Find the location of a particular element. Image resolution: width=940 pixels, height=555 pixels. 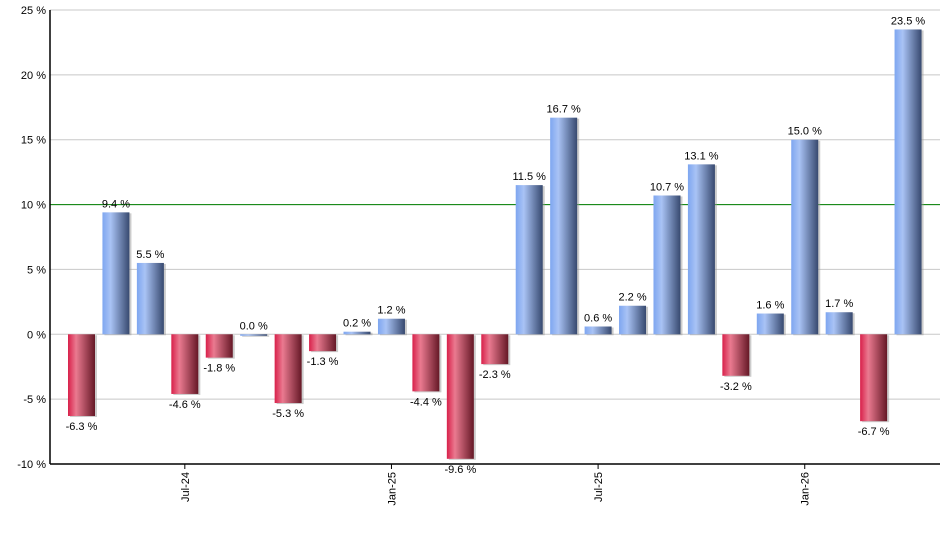

y-tick-label: 5 % is located at coordinates (36, 270).